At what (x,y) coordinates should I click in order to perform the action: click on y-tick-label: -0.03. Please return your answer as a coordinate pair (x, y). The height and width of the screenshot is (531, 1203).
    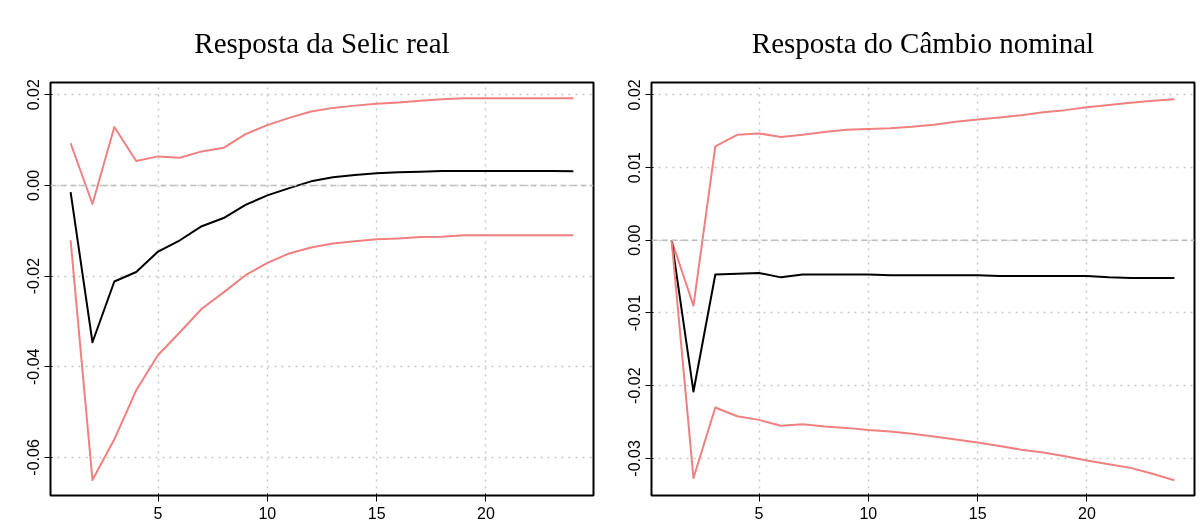
    Looking at the image, I should click on (635, 458).